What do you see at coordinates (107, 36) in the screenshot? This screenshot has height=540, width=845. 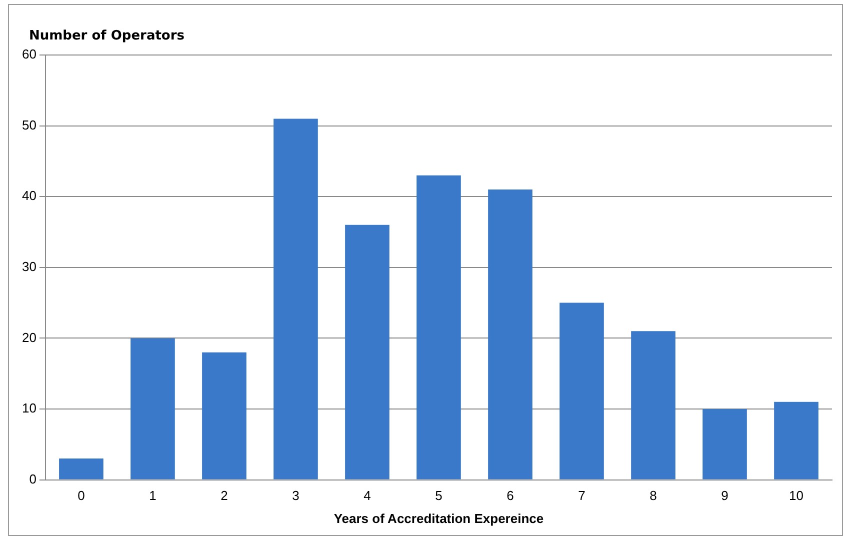 I see `y-axis-title: Number of Operators` at bounding box center [107, 36].